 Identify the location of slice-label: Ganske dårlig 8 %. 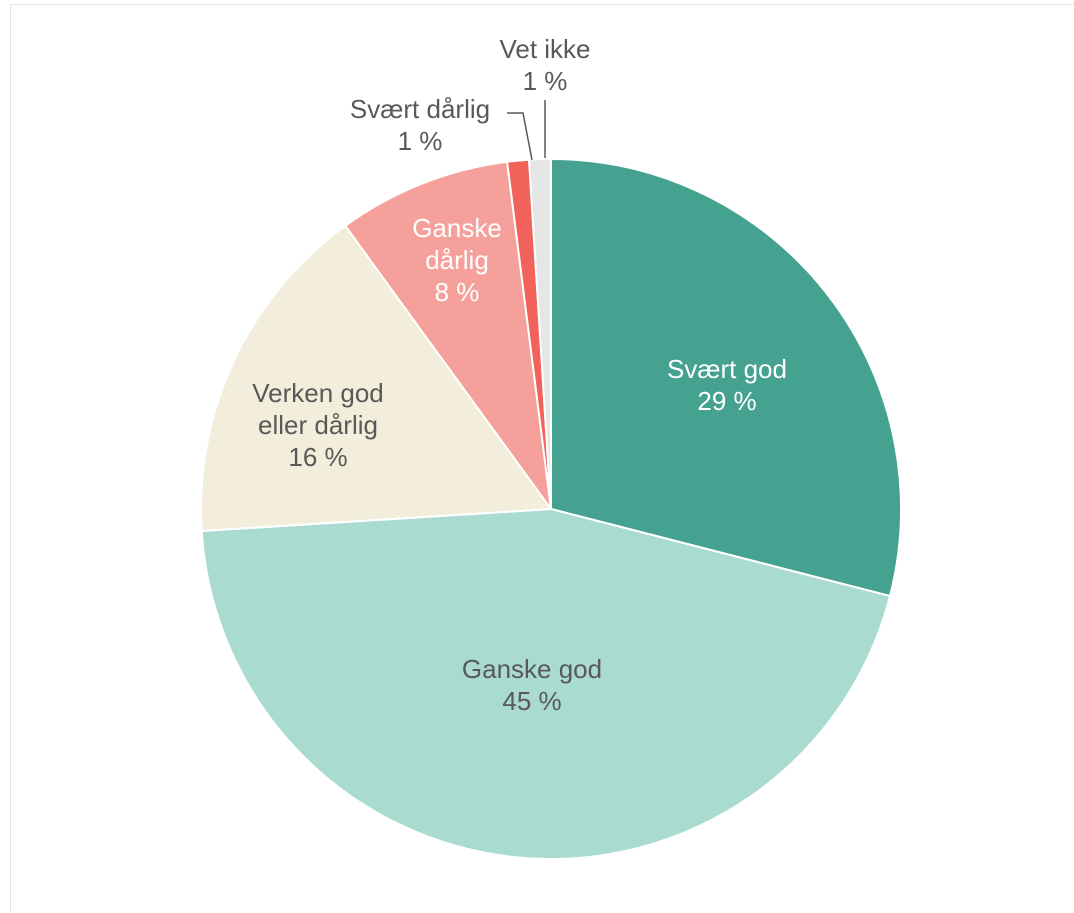
(457, 260).